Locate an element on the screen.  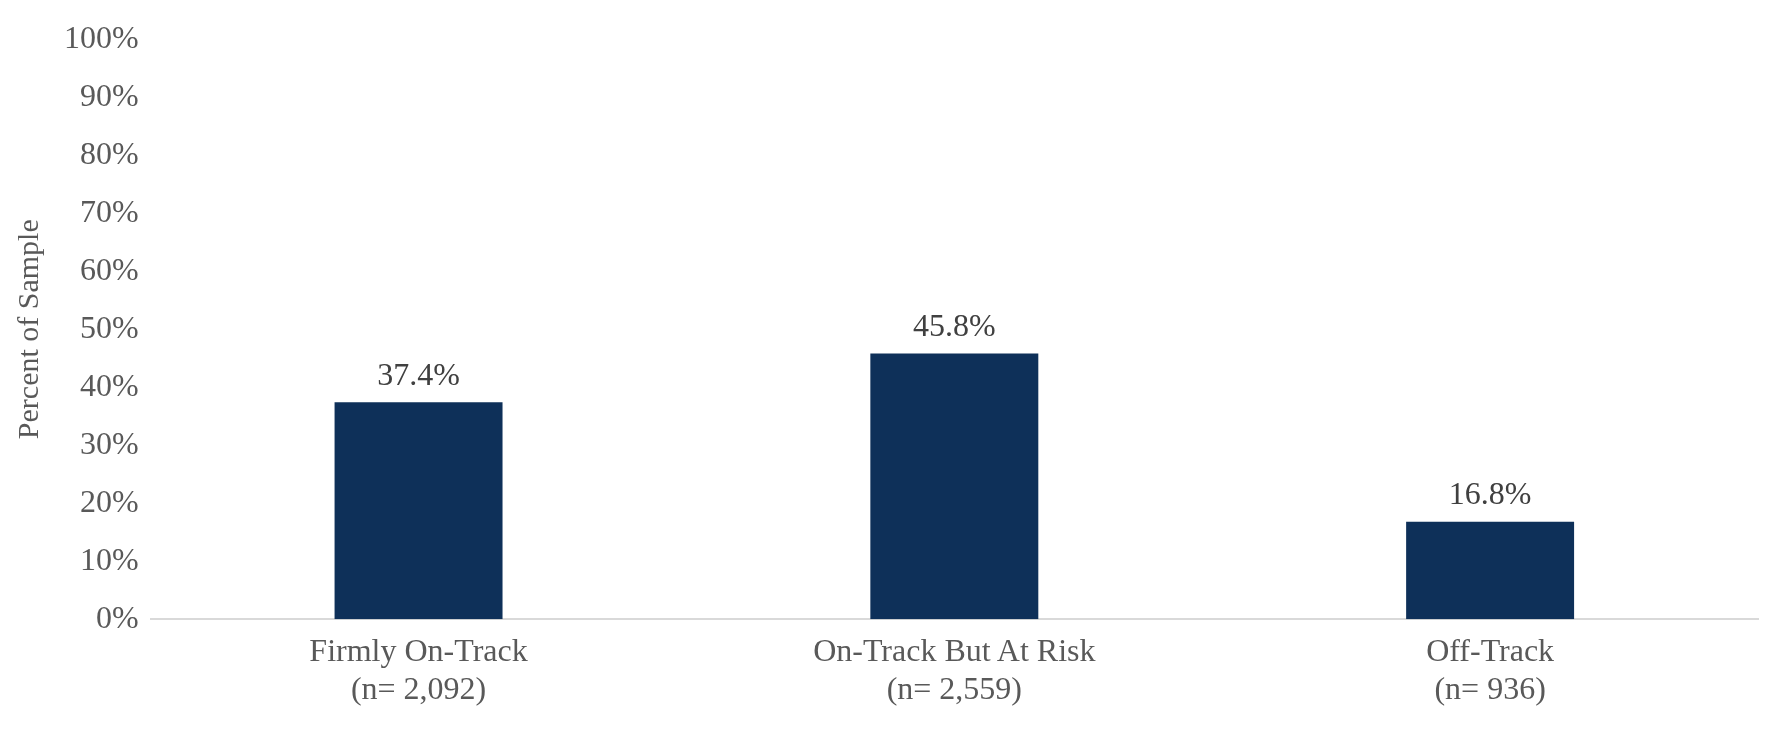
x-tick-label: On-Track But At Risk (n= 2,559) is located at coordinates (954, 669).